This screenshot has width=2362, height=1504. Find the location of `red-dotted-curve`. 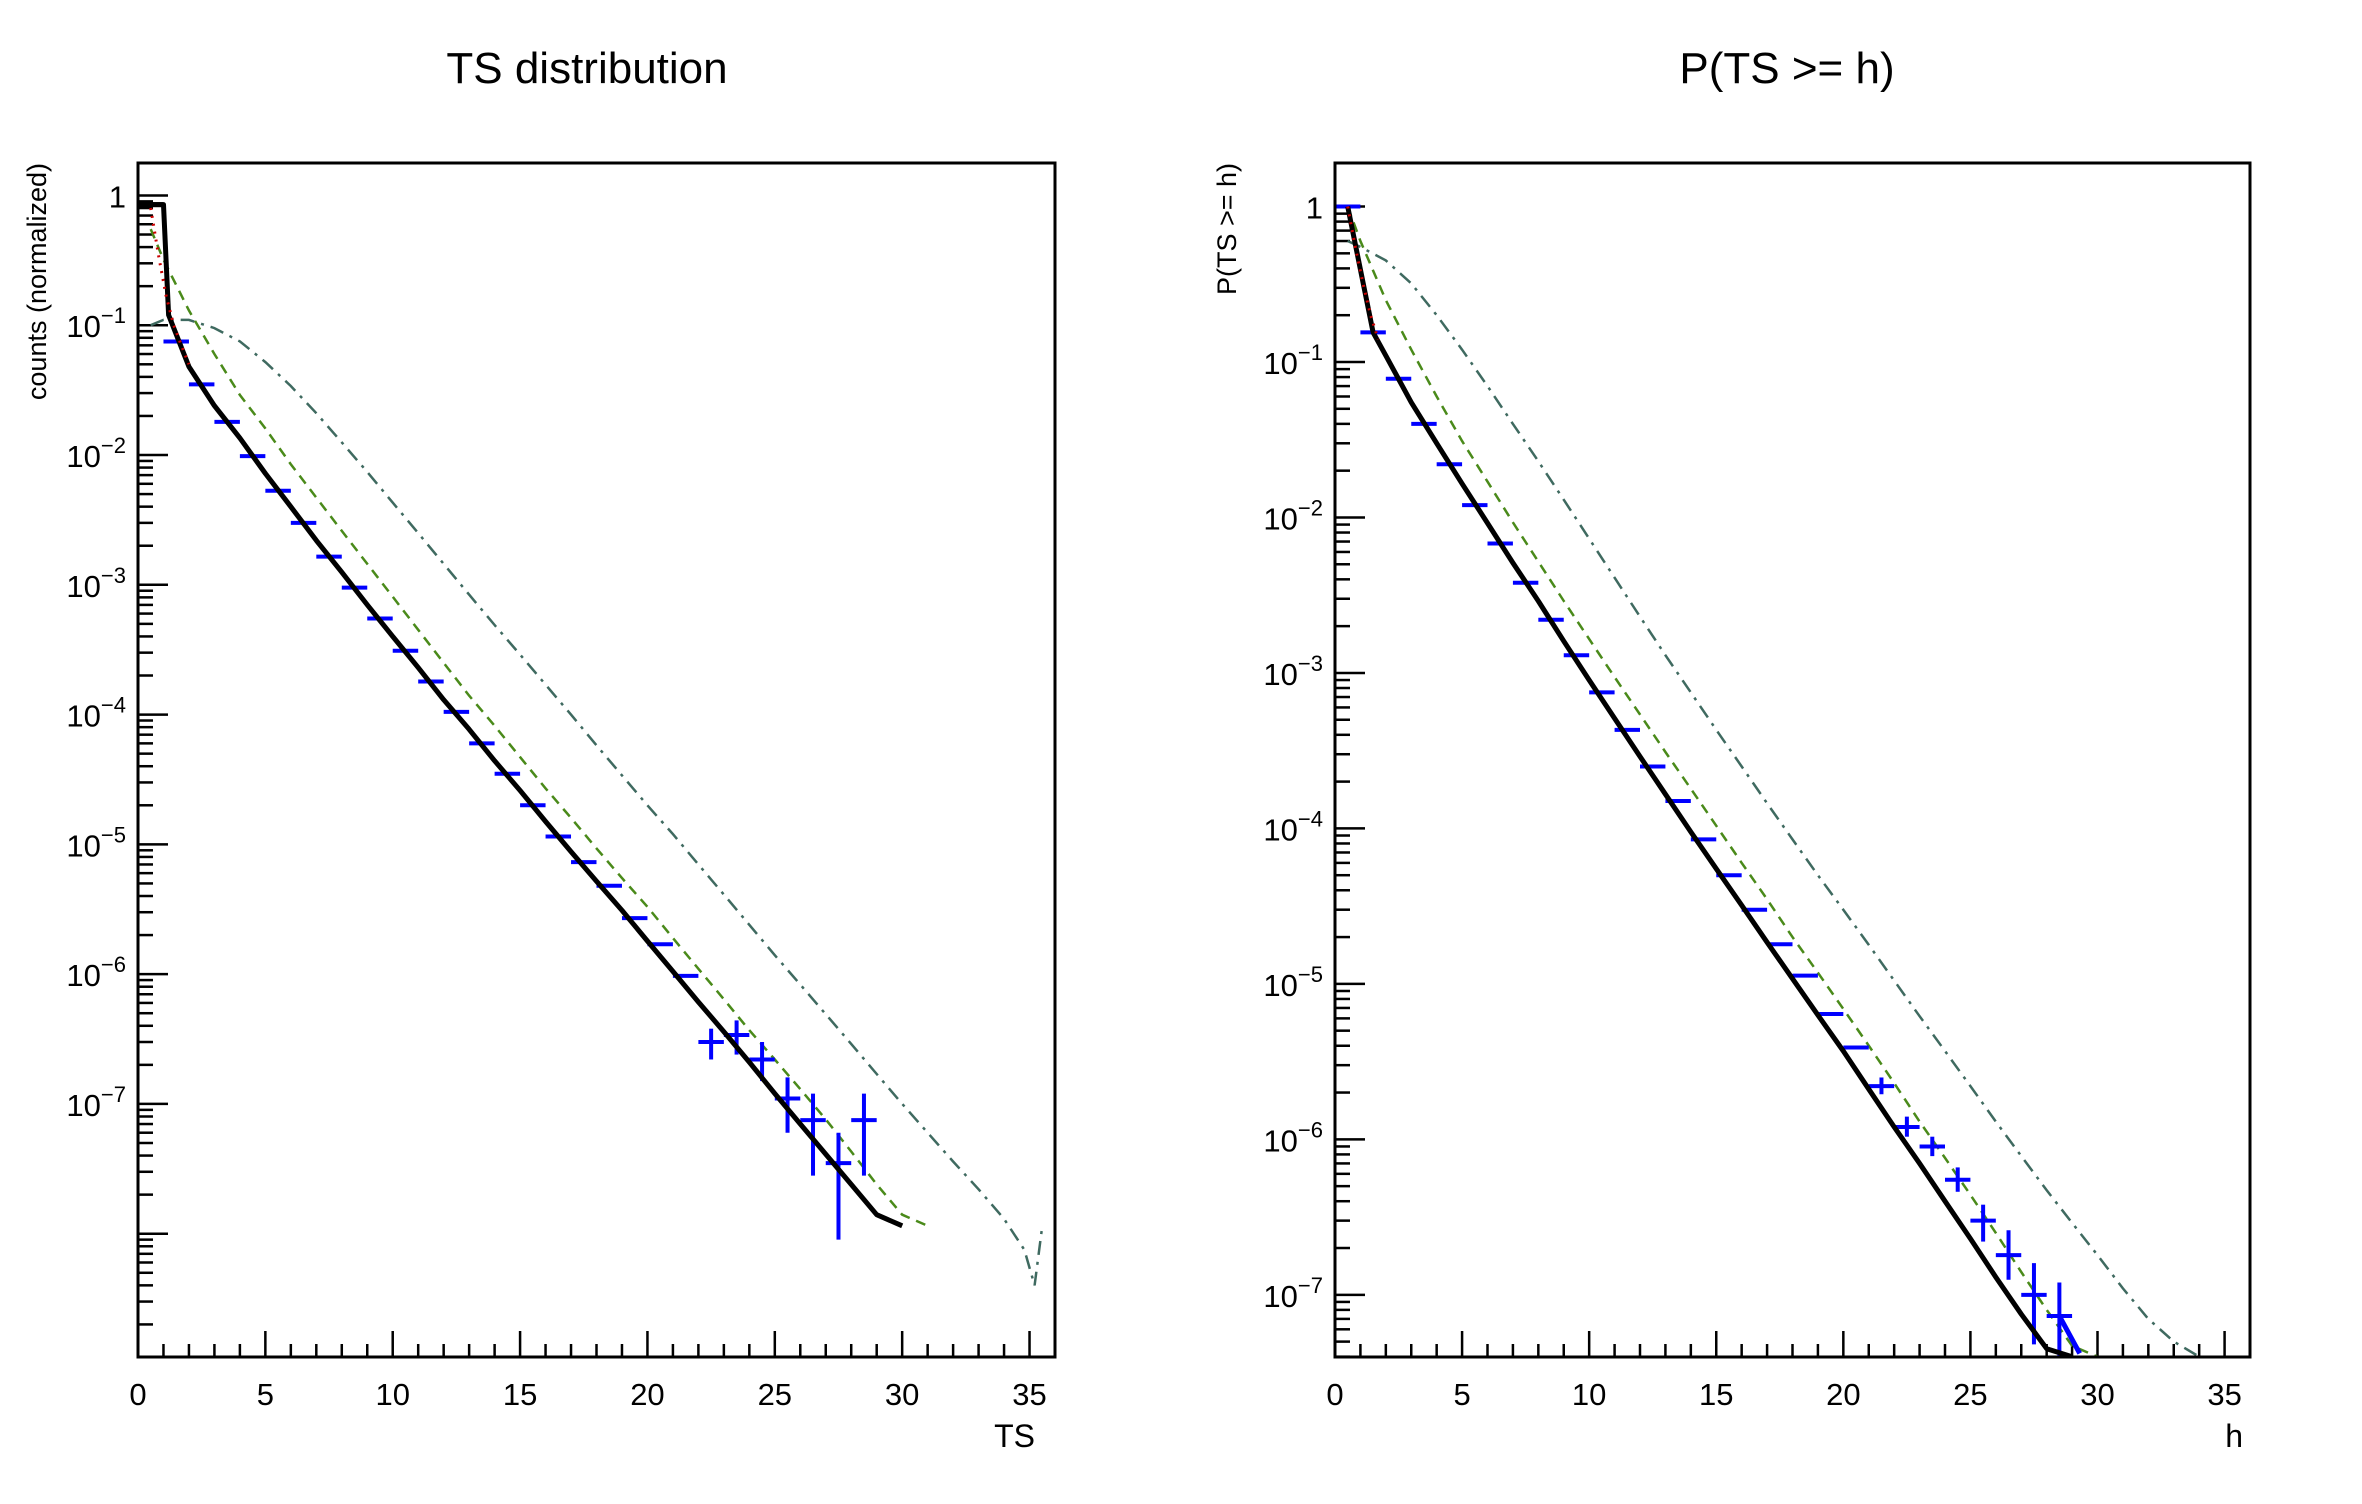

red-dotted-curve is located at coordinates (170, 286).